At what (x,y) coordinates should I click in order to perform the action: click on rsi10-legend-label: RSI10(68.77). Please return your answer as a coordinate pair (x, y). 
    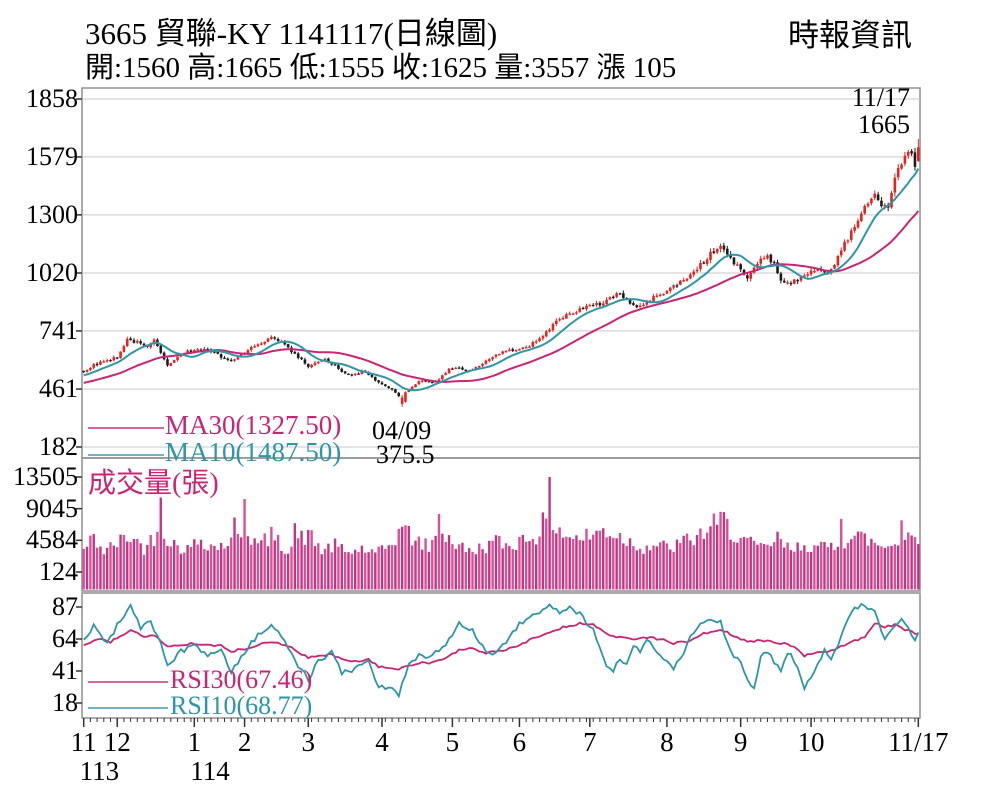
    Looking at the image, I should click on (241, 705).